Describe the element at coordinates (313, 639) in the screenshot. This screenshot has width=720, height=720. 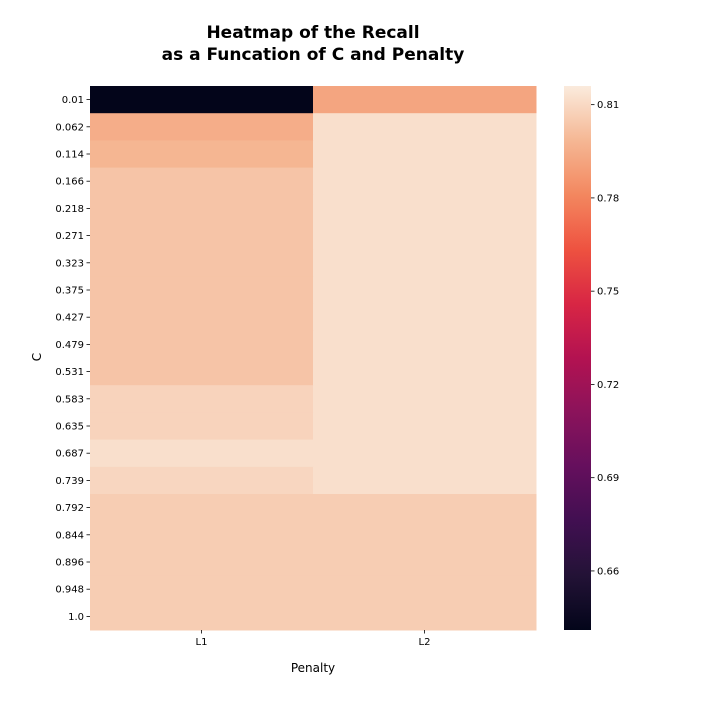
I see `x-axis-ticks: L1 L2` at that location.